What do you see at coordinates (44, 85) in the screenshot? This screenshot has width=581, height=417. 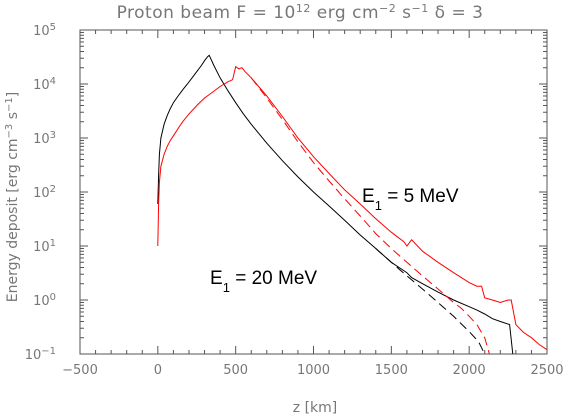 I see `y-tick-label: 10⁴` at bounding box center [44, 85].